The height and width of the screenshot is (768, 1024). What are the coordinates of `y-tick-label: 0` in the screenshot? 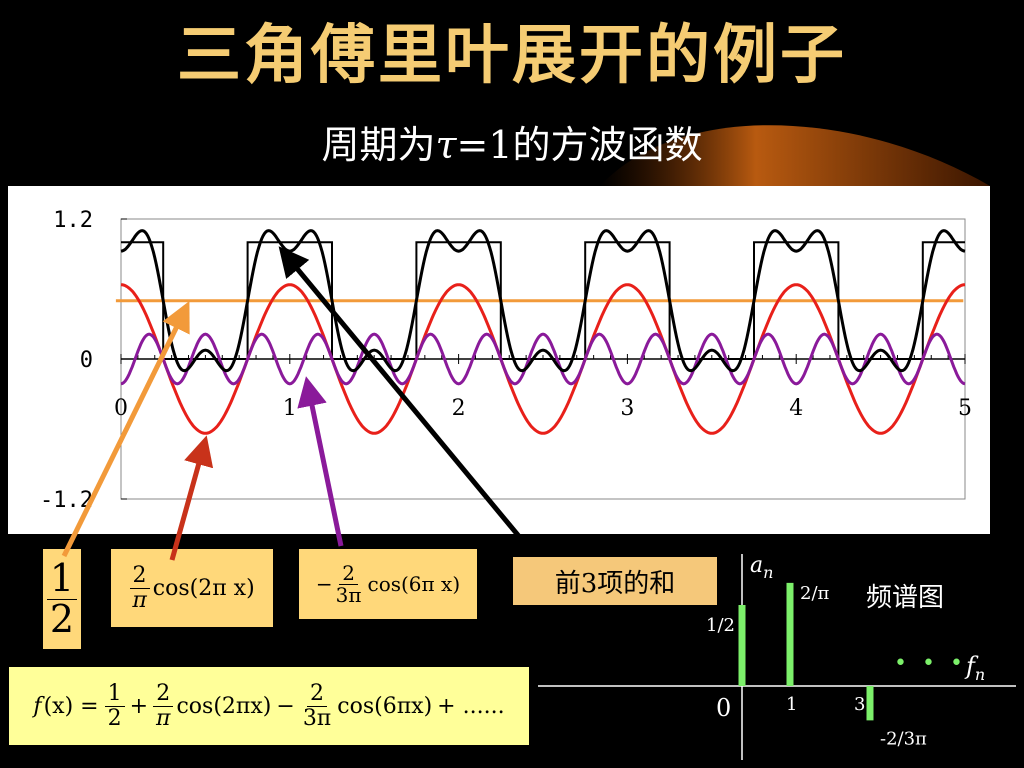 It's located at (86, 360).